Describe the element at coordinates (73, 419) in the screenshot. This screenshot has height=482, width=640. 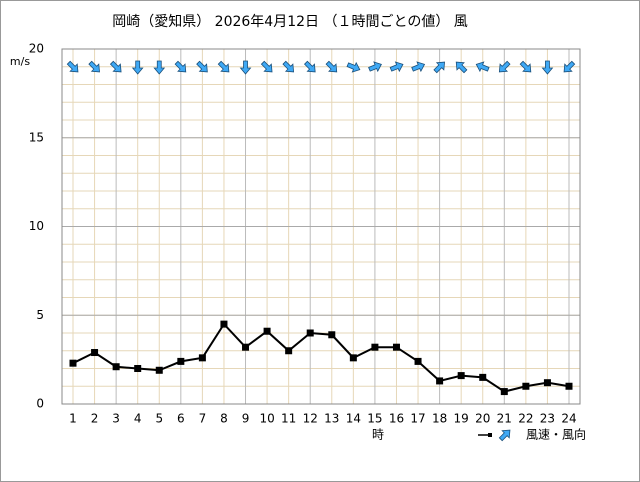
I see `x-tick-label: 1` at that location.